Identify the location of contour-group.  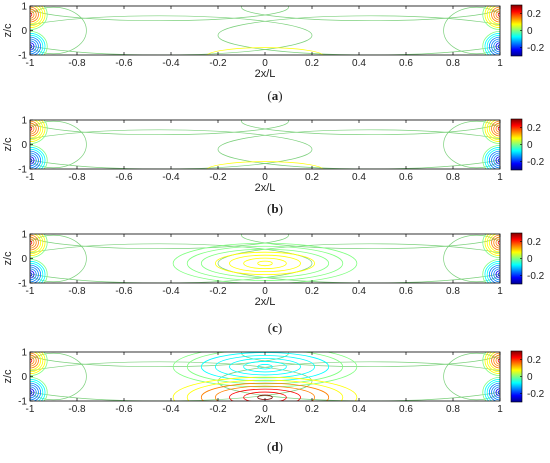
(265, 258).